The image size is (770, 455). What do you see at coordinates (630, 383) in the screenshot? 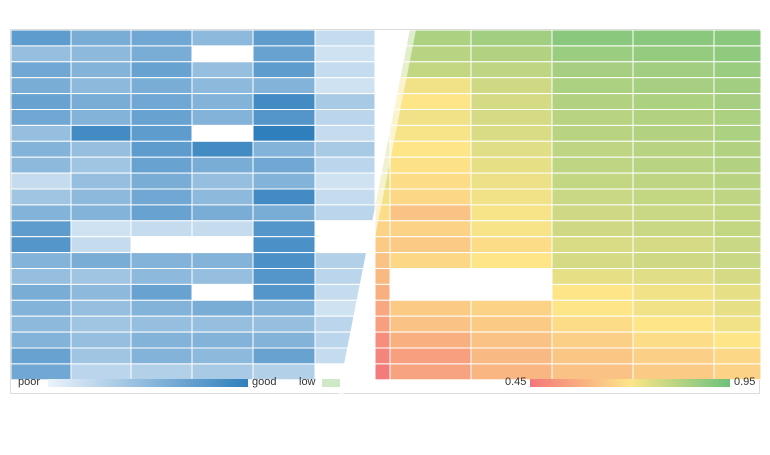
I see `rg-legend-bar` at bounding box center [630, 383].